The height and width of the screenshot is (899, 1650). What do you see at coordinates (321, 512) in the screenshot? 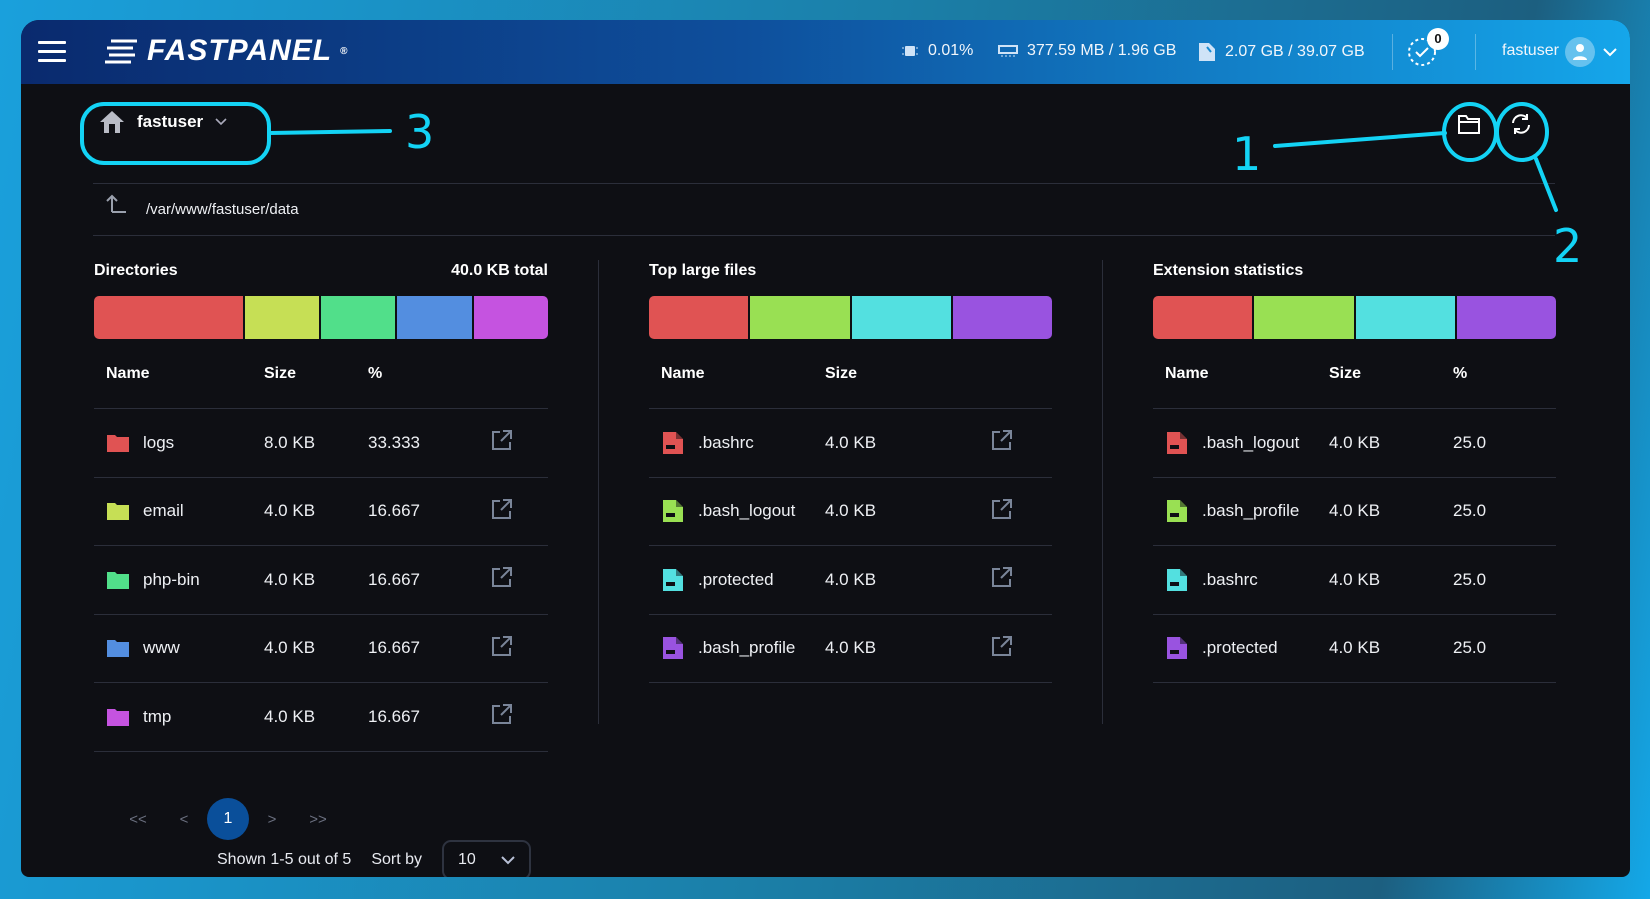
I see `table-row: email 4.0 KB 16.667` at bounding box center [321, 512].